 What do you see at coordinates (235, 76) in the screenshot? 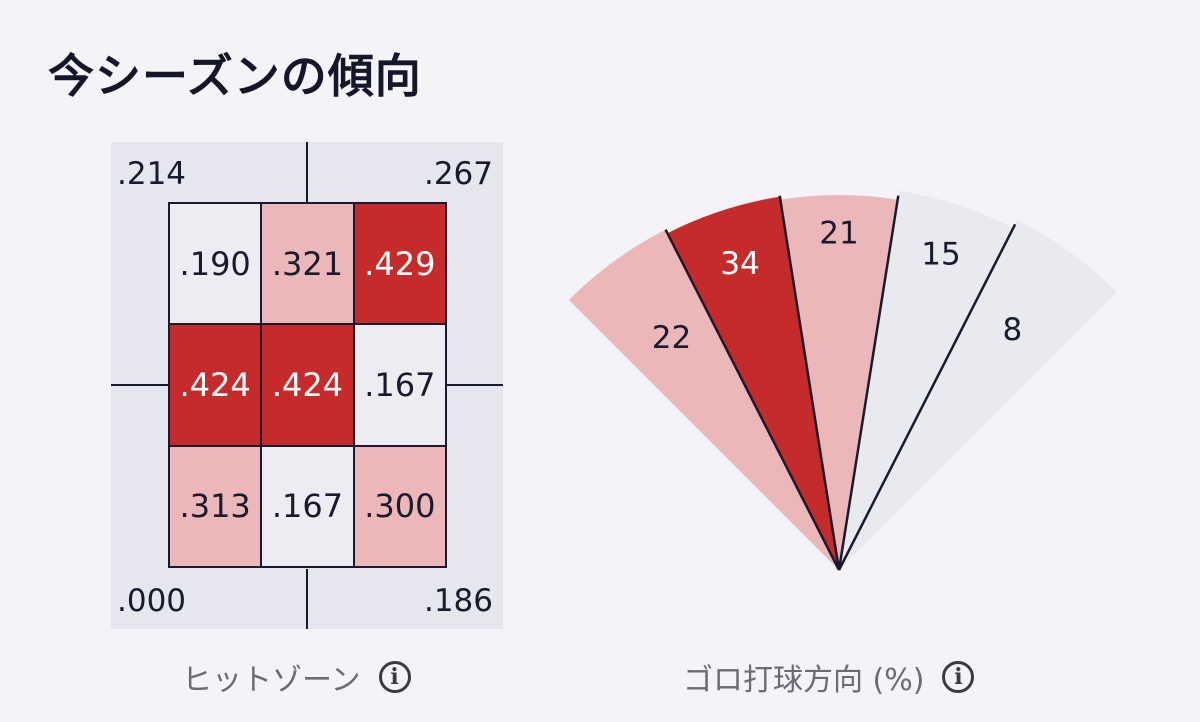
I see `page-title: 今シーズンの傾向` at bounding box center [235, 76].